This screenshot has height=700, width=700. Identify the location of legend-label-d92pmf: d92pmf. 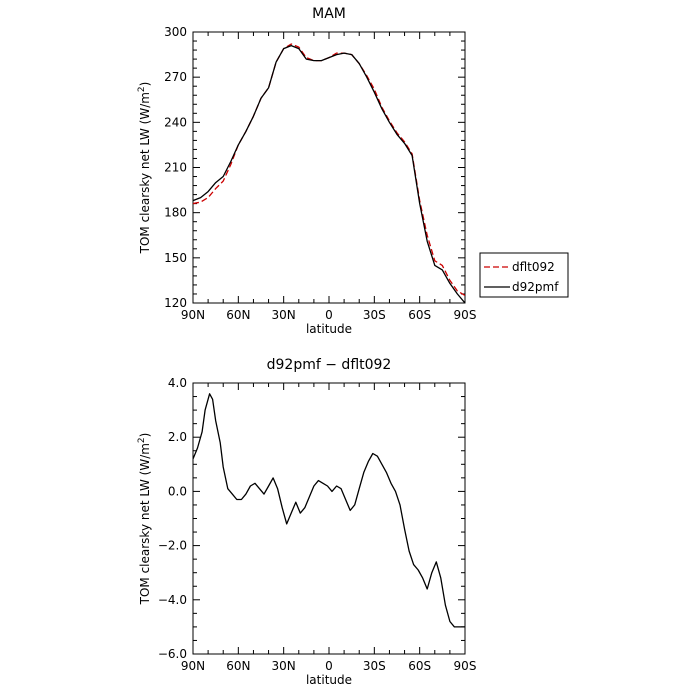
(535, 287).